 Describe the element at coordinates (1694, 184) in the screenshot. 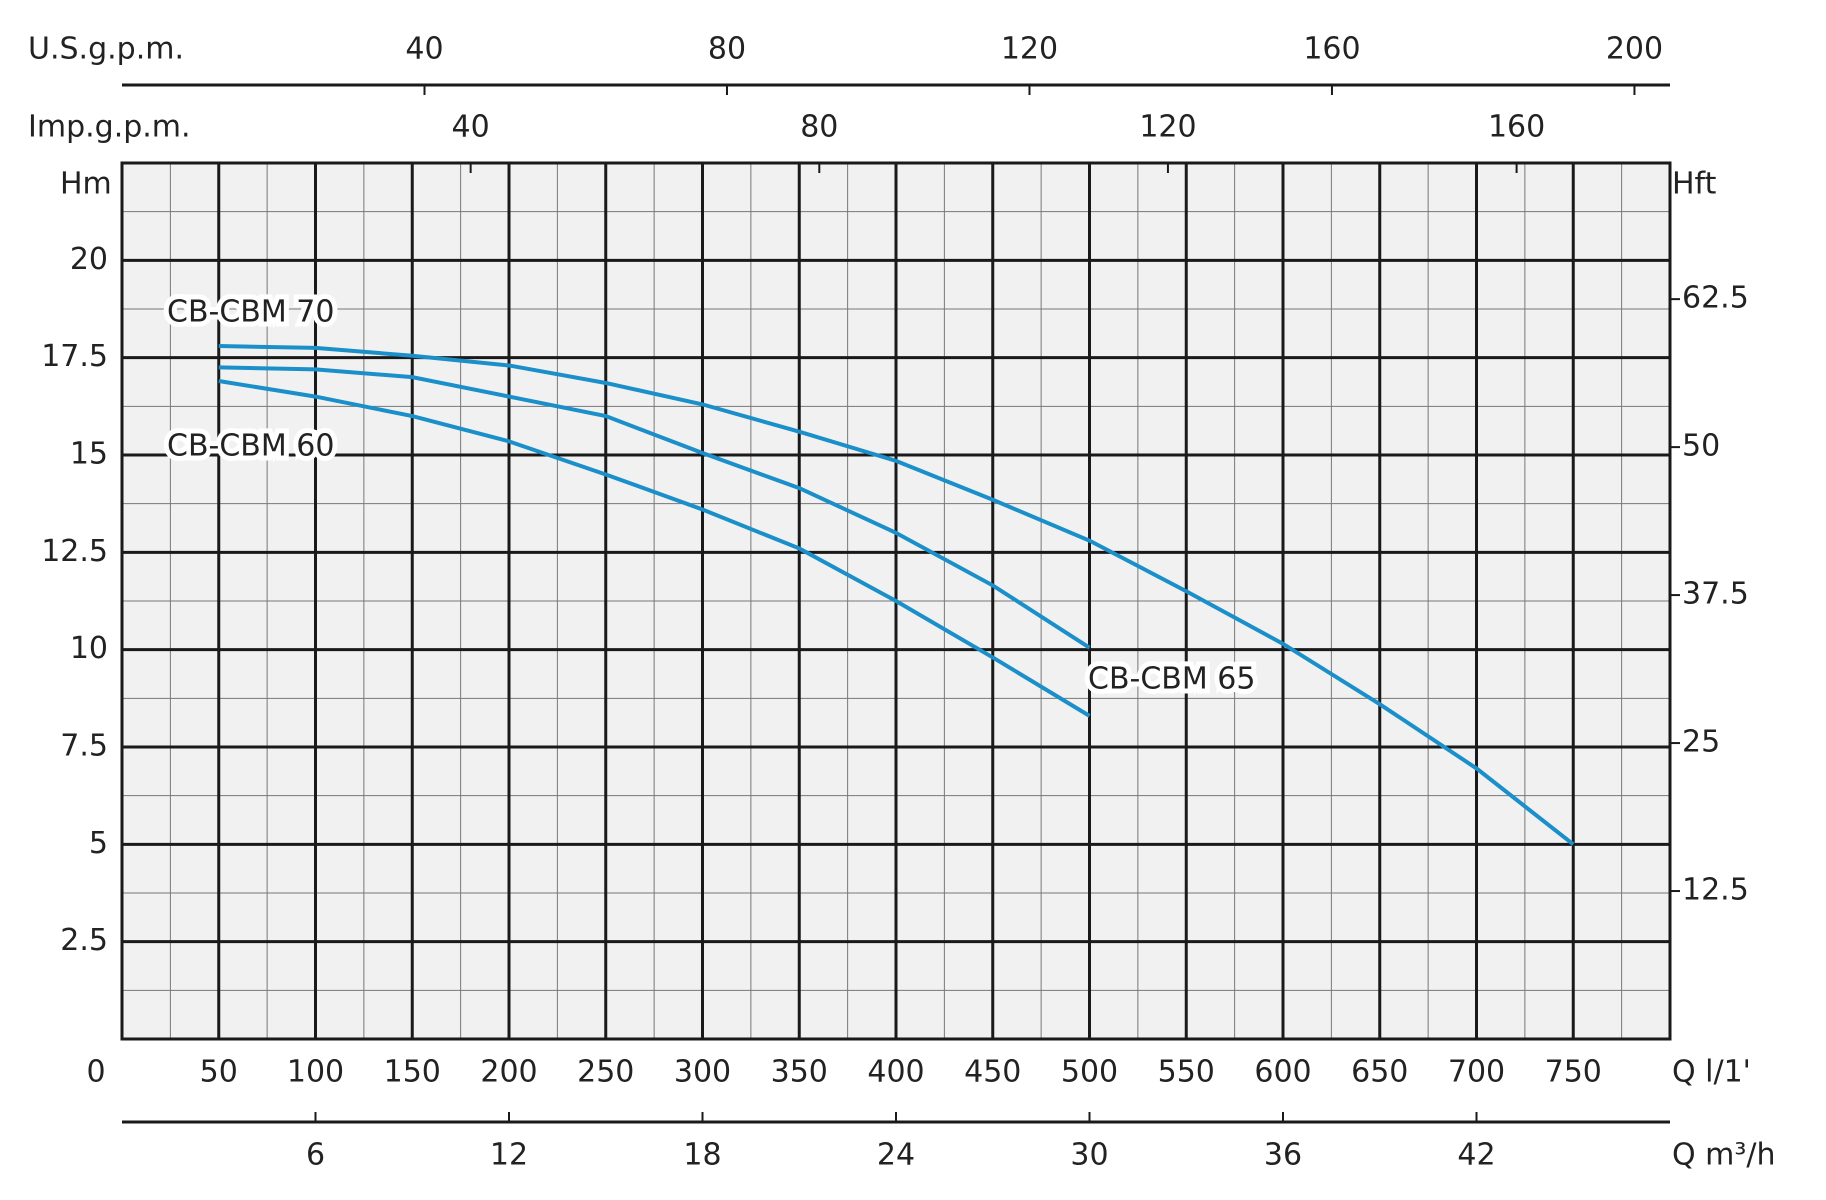

I see `y2-axis-title: Hft` at that location.